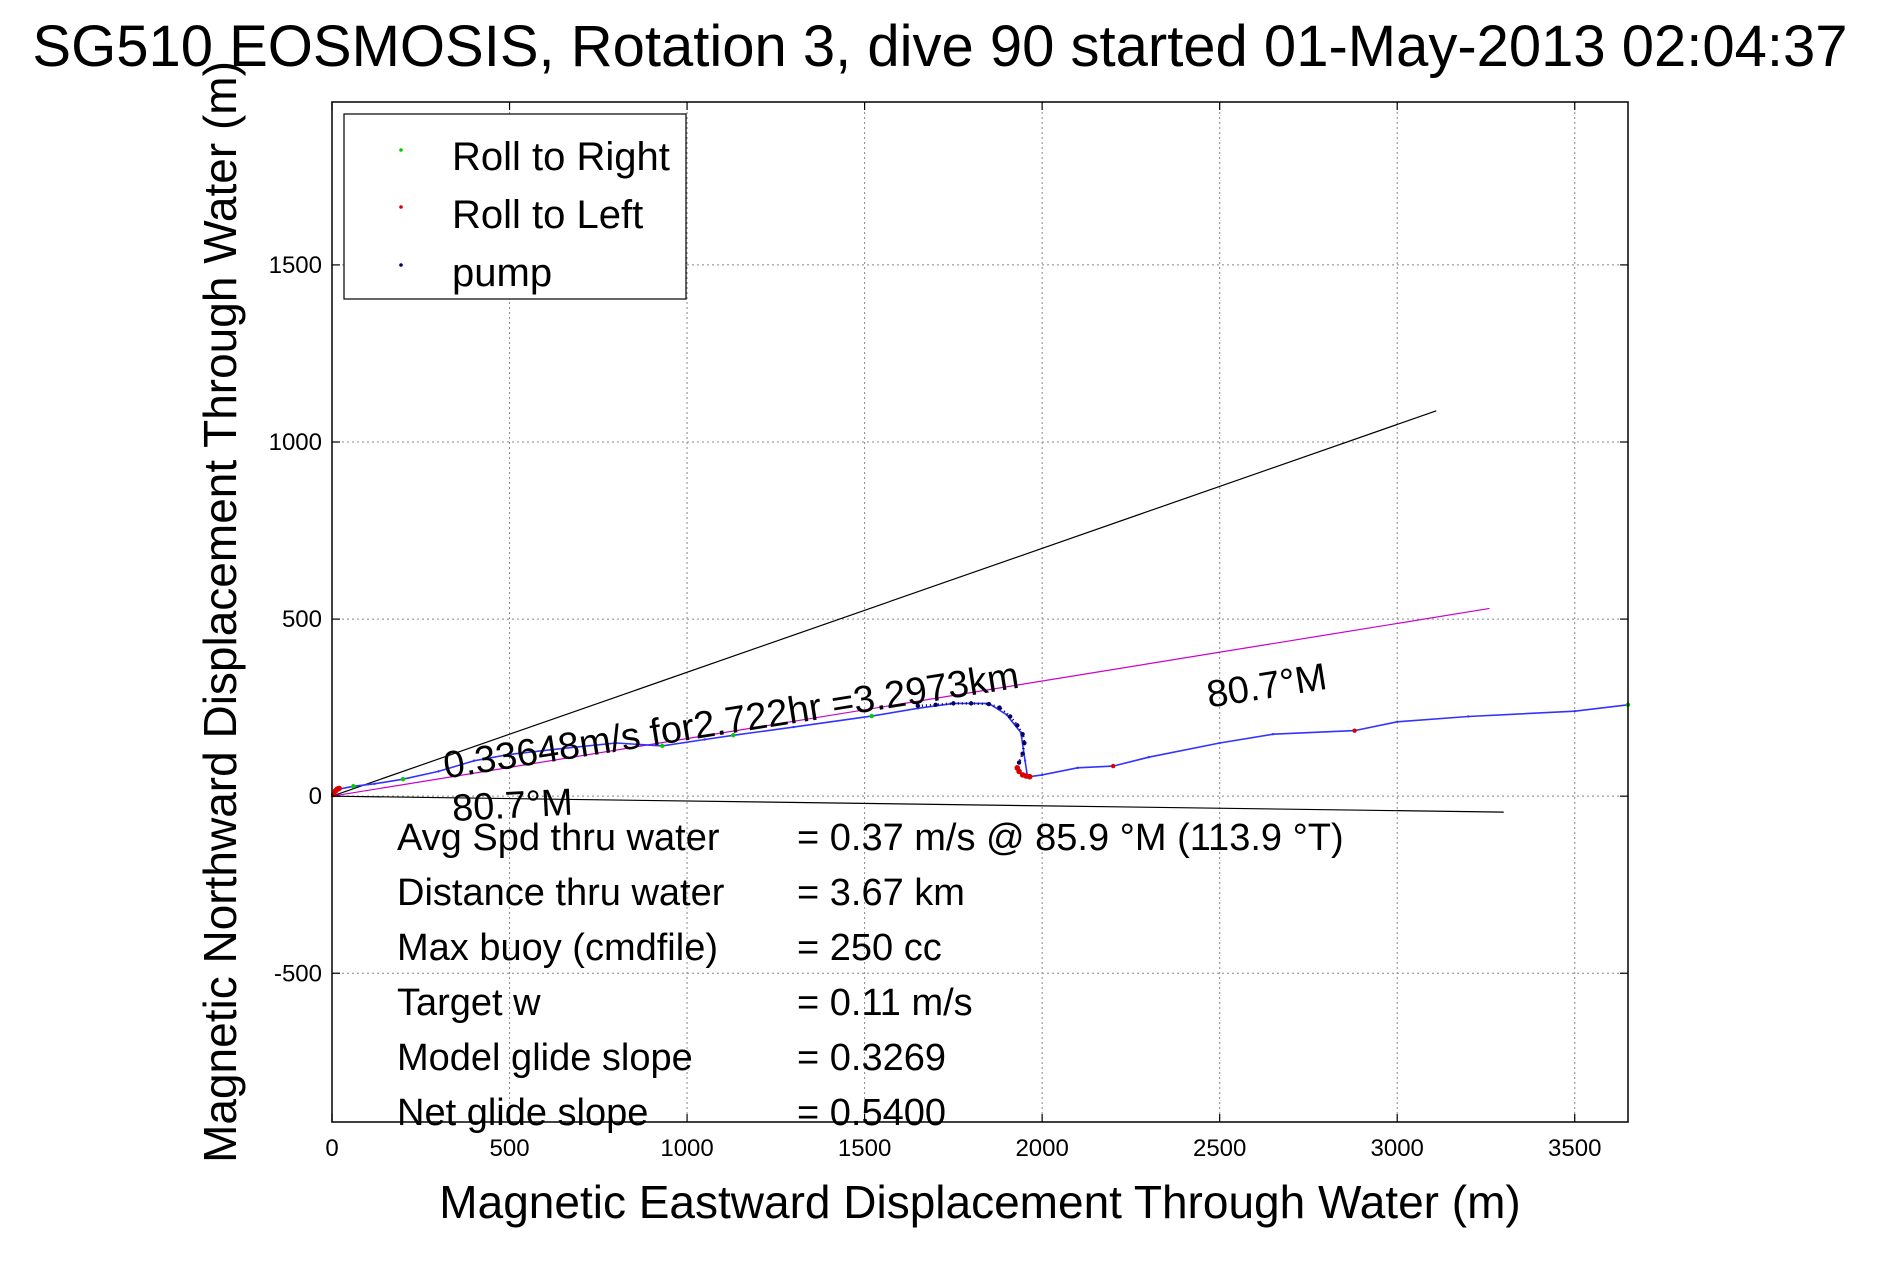  I want to click on legend-marker-roll-left, so click(401, 207).